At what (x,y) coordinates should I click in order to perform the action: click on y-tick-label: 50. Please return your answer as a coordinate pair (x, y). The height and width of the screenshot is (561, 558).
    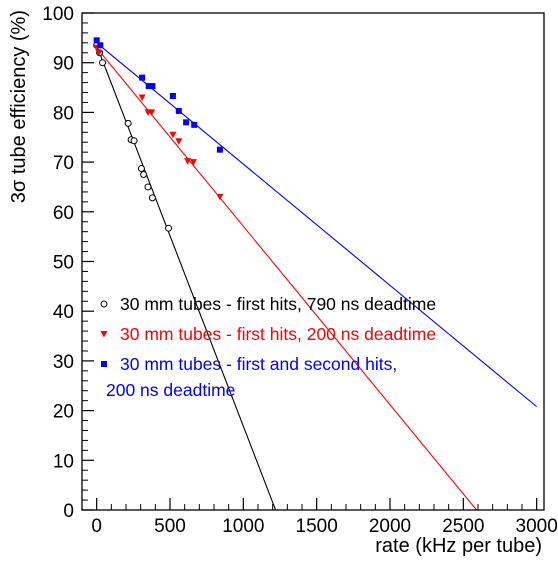
    Looking at the image, I should click on (63, 263).